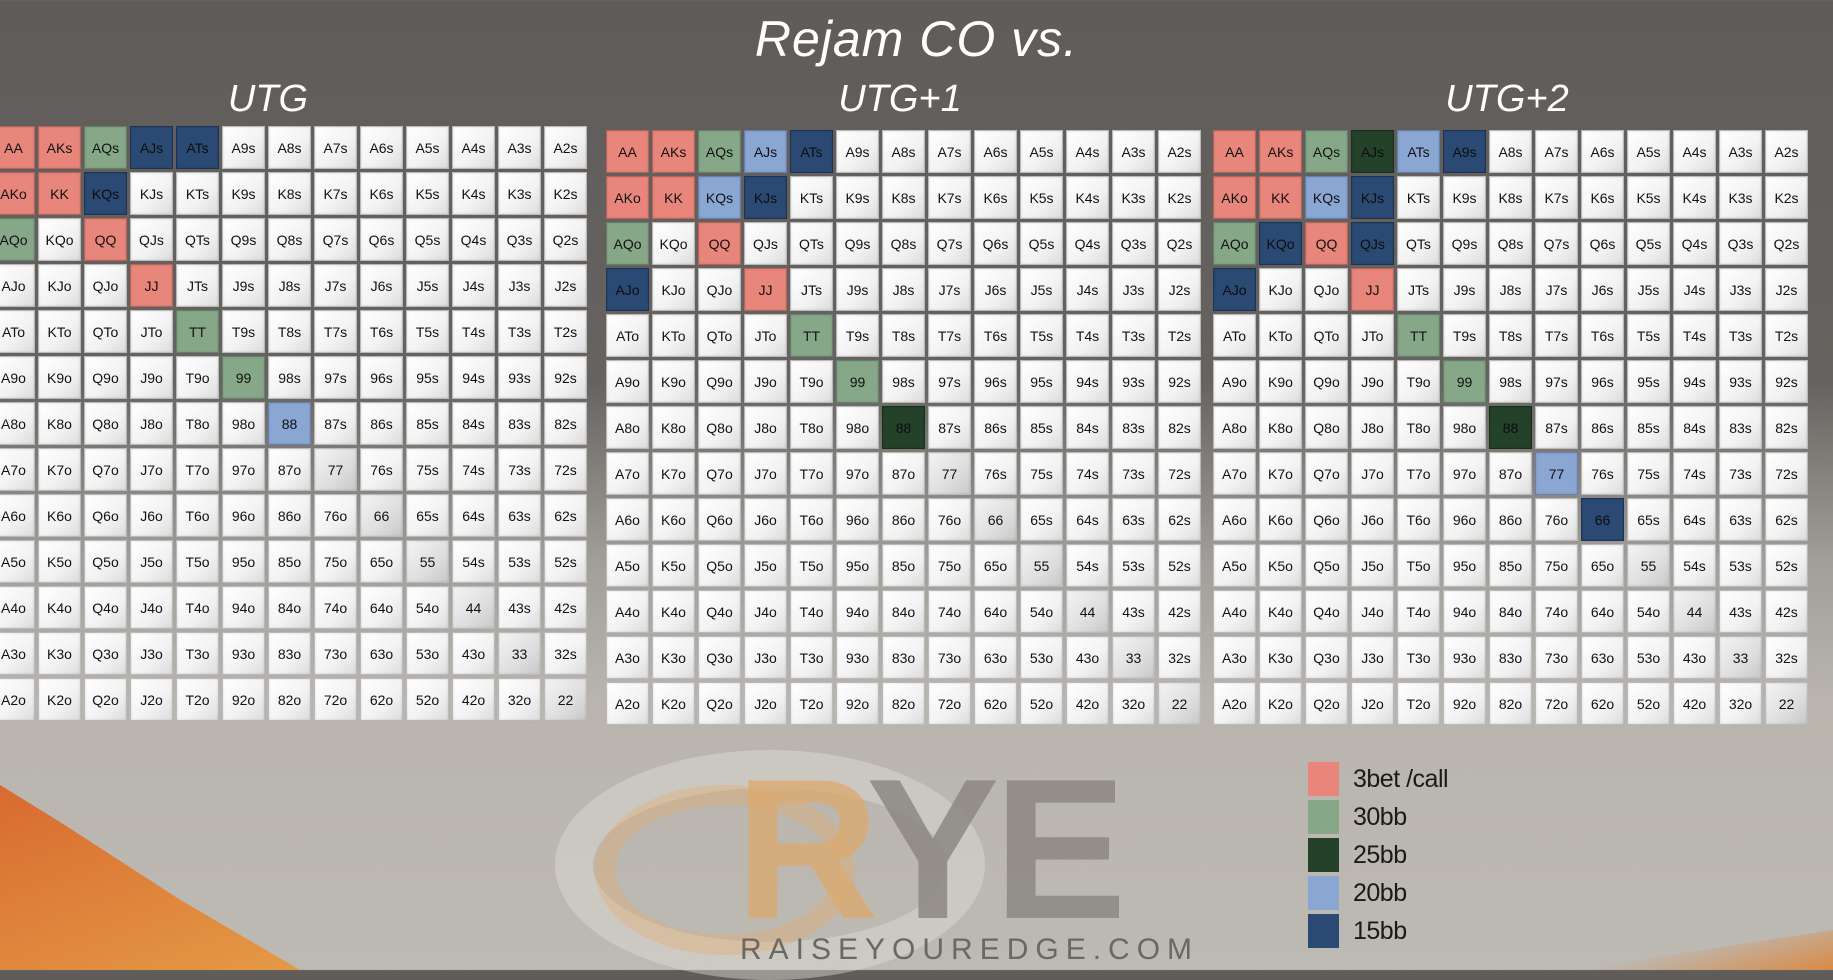 This screenshot has height=980, width=1833. I want to click on hand-cell-a5s: A5s, so click(1648, 151).